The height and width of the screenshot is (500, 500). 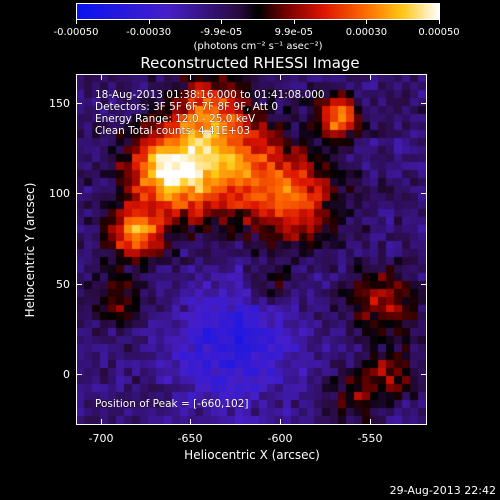 I want to click on colorbar-tick-label: -0.00030, so click(x=149, y=32).